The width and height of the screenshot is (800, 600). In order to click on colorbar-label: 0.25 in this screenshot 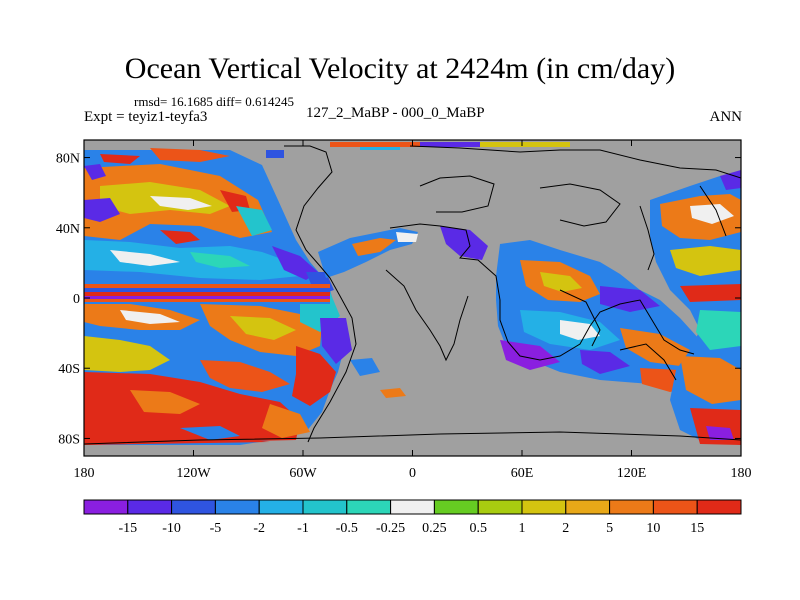, I will do `click(434, 528)`.